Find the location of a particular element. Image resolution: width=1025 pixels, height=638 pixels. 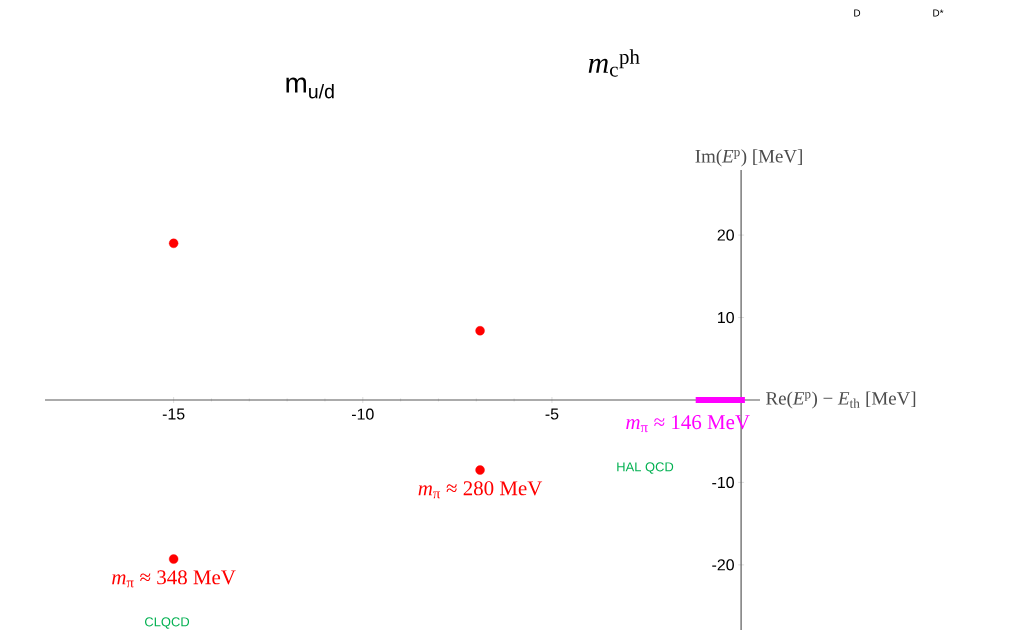

x-tick-label: -5 is located at coordinates (552, 414).